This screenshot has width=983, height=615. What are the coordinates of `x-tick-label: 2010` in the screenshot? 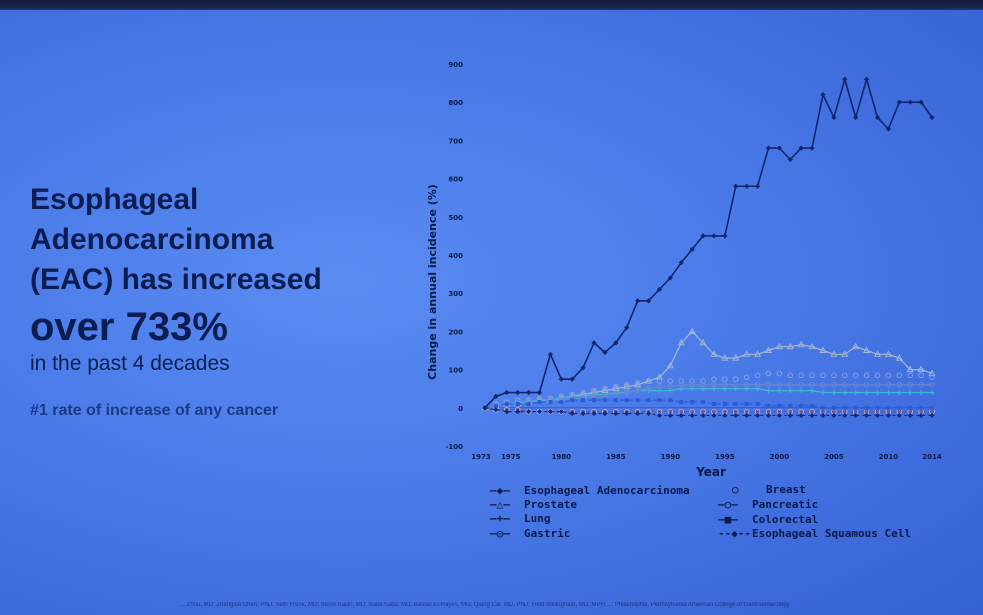 It's located at (889, 457).